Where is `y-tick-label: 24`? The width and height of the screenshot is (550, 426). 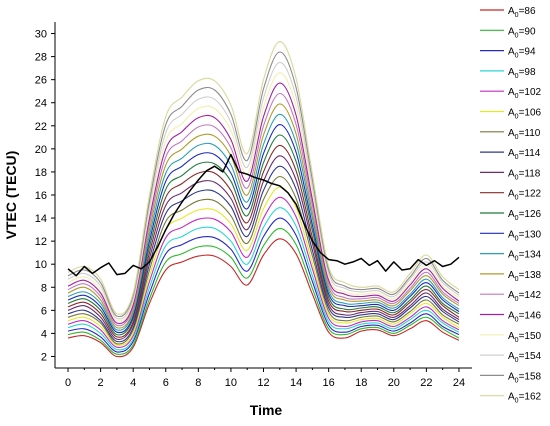 y-tick-label: 24 is located at coordinates (41, 104).